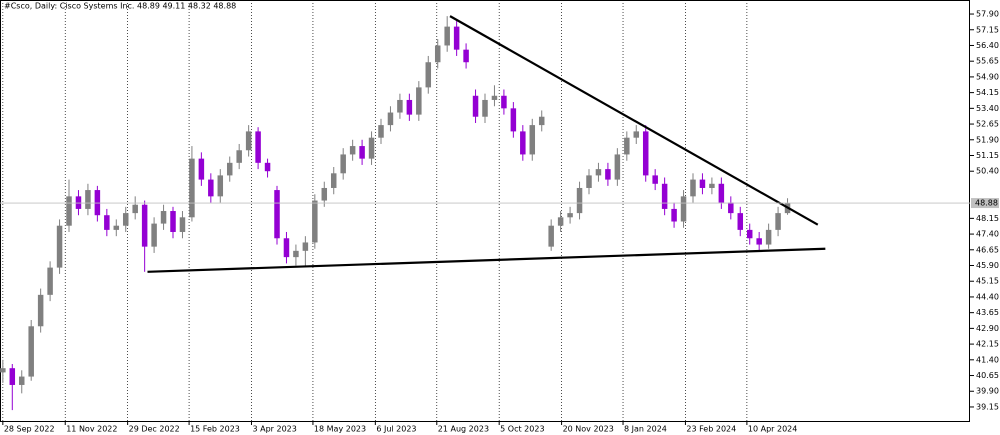 This screenshot has height=435, width=1000. I want to click on y-tick-label: 50.40, so click(987, 171).